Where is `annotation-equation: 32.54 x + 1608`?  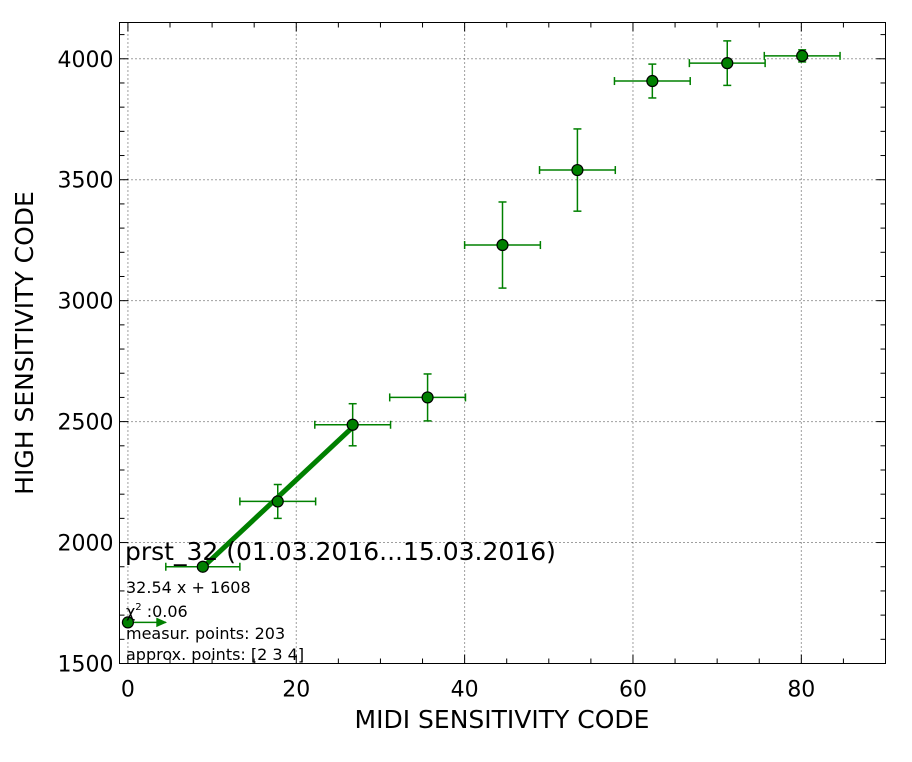
annotation-equation: 32.54 x + 1608 is located at coordinates (188, 587).